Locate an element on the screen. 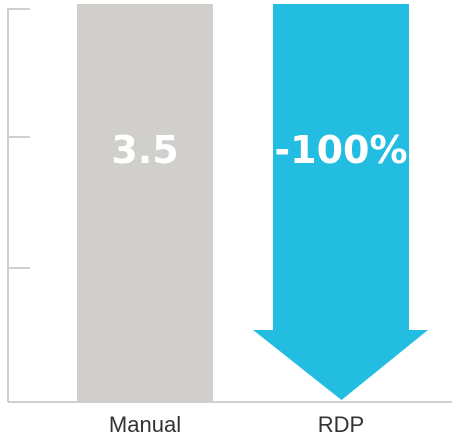 The height and width of the screenshot is (440, 454). data-label-rdp: -100% is located at coordinates (340, 150).